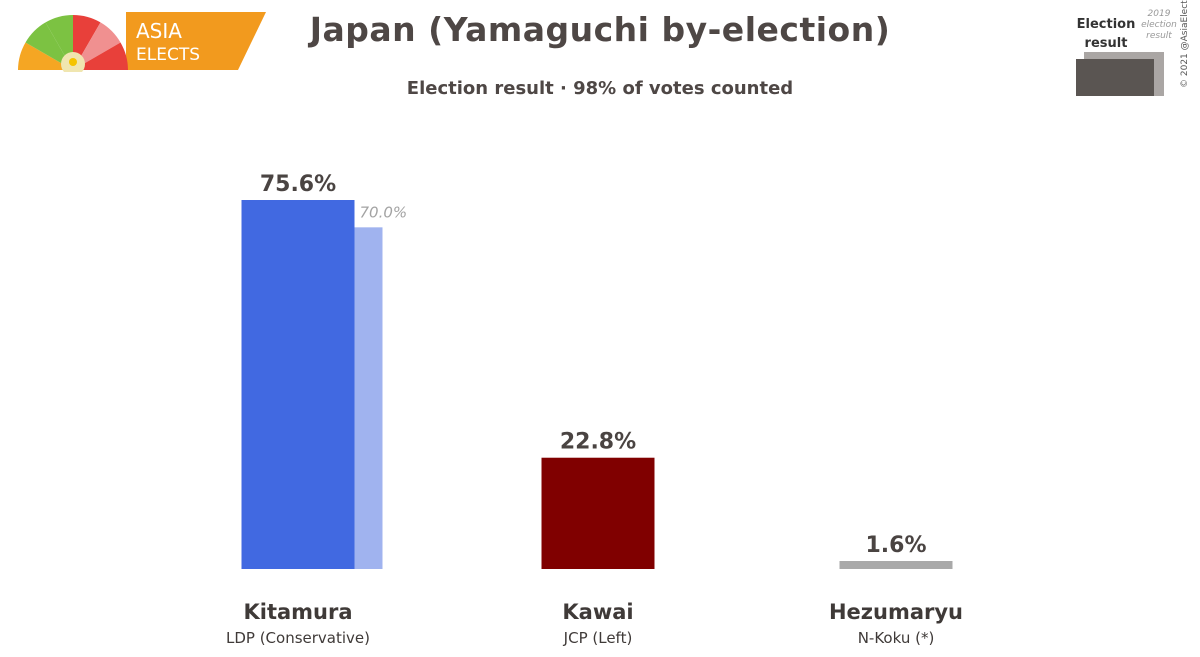 This screenshot has height=657, width=1200. What do you see at coordinates (384, 212) in the screenshot?
I see `data-label-previous-kitamura: 70.0%` at bounding box center [384, 212].